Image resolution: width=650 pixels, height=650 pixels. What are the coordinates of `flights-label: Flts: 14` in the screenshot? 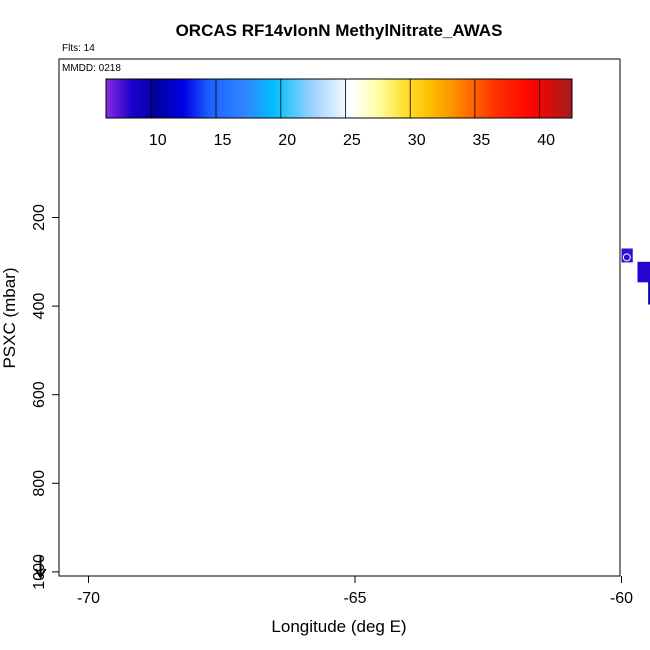 It's located at (78, 48).